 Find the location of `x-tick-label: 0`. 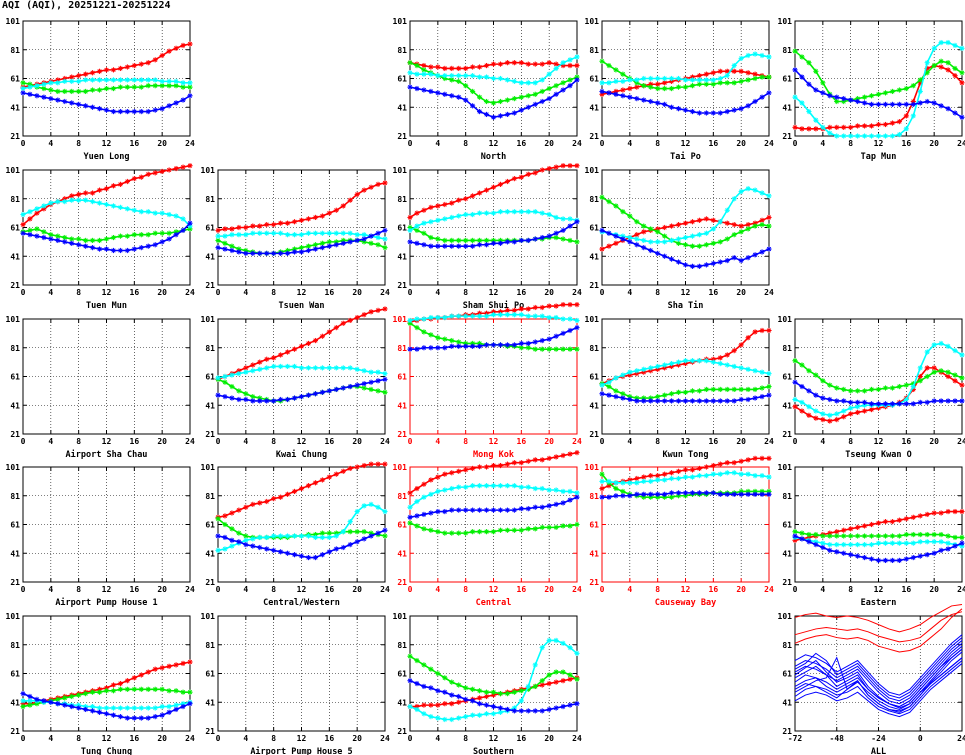

x-tick-label: 0 is located at coordinates (23, 292).